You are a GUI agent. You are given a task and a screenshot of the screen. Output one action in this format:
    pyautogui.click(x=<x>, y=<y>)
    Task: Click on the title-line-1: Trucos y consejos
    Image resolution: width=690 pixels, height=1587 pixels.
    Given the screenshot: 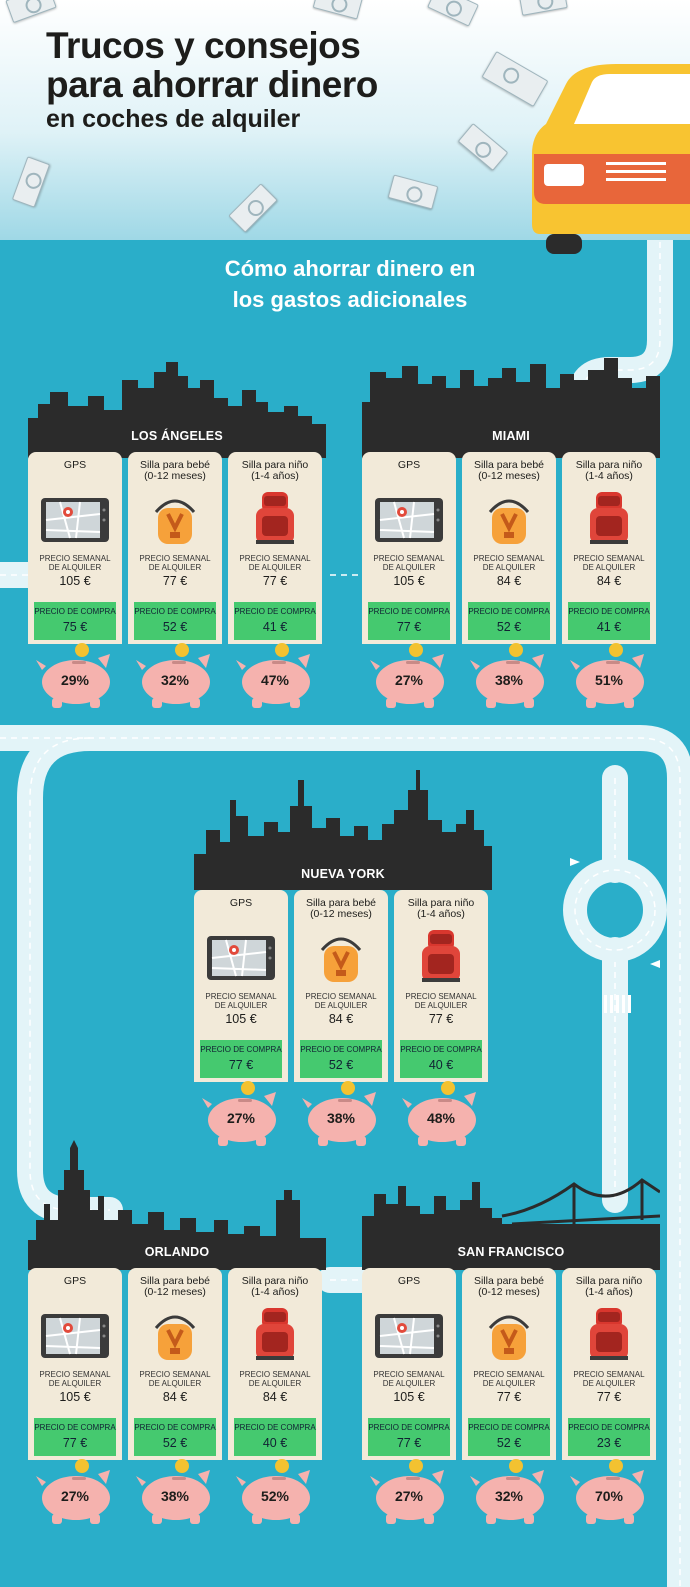 What is the action you would take?
    pyautogui.click(x=203, y=45)
    